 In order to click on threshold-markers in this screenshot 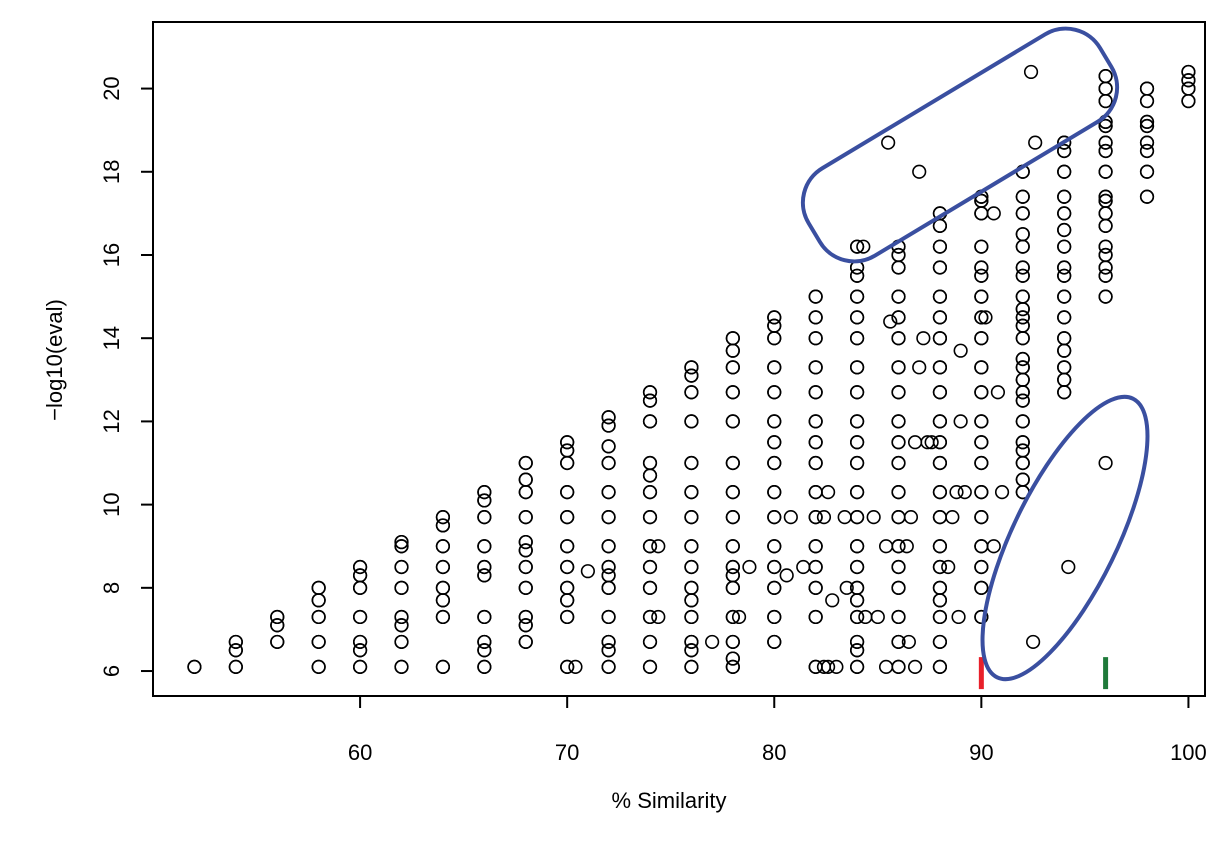, I will do `click(1043, 673)`.